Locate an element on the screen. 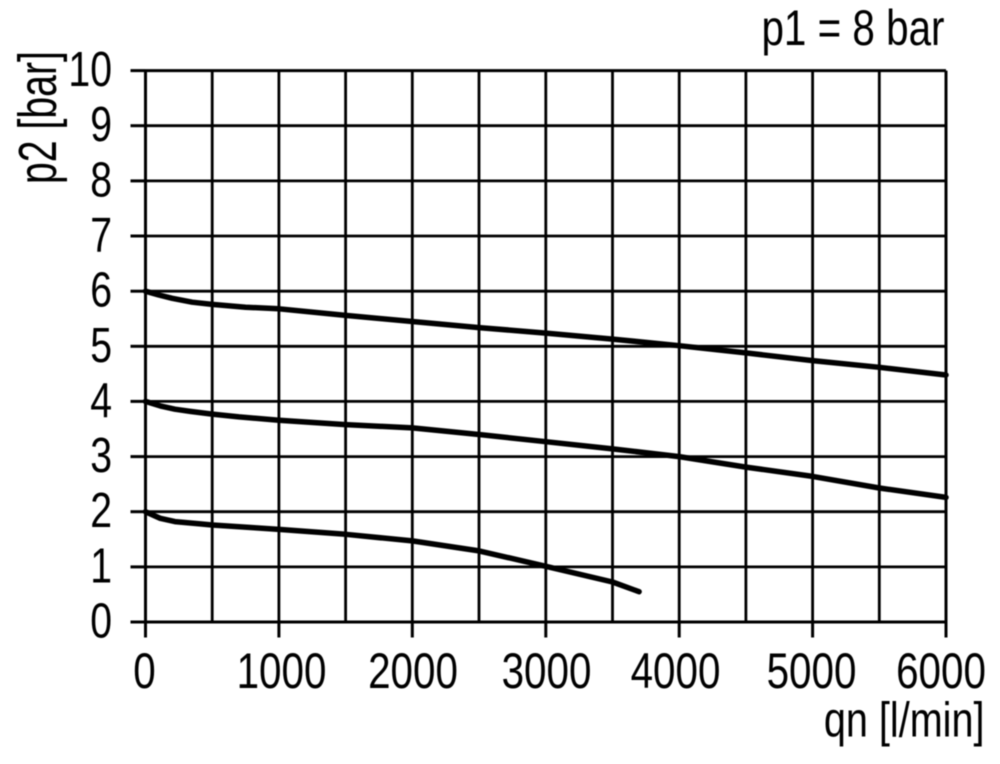  svg-text: 6 is located at coordinates (101, 291).